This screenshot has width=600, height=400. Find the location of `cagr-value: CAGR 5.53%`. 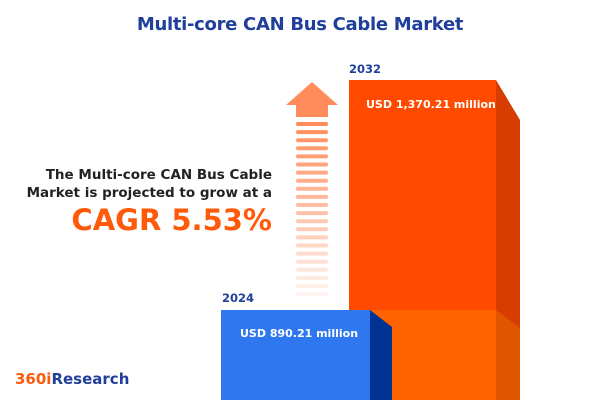

cagr-value: CAGR 5.53% is located at coordinates (171, 220).